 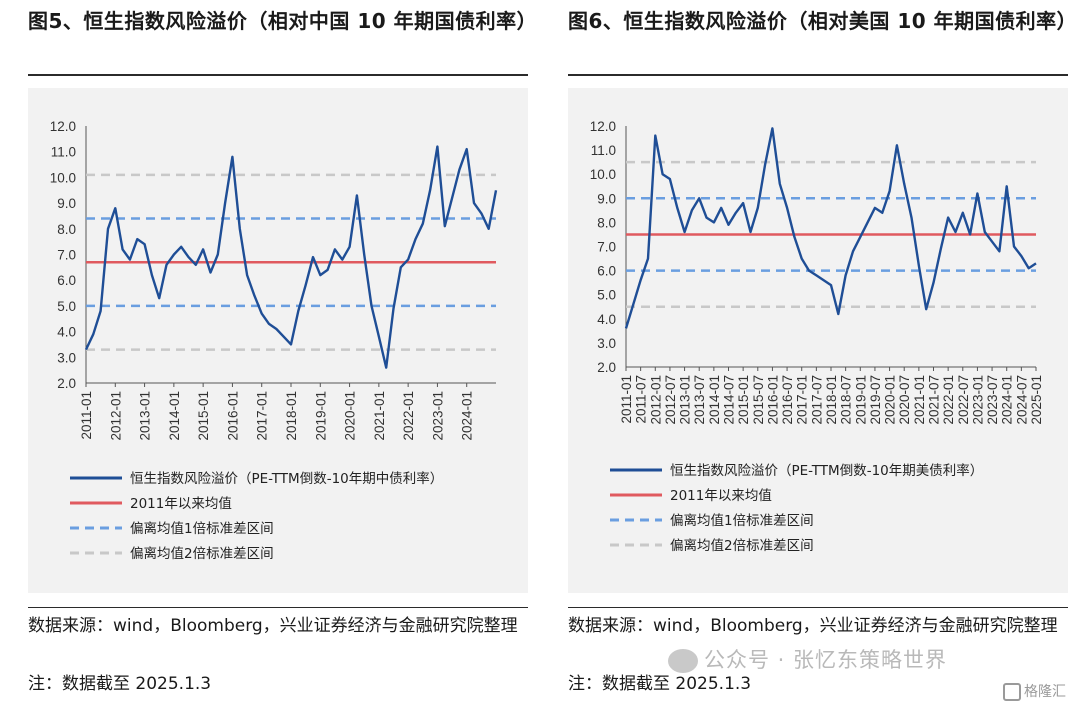 What do you see at coordinates (729, 400) in the screenshot?
I see `x-tick-label: 2014-07` at bounding box center [729, 400].